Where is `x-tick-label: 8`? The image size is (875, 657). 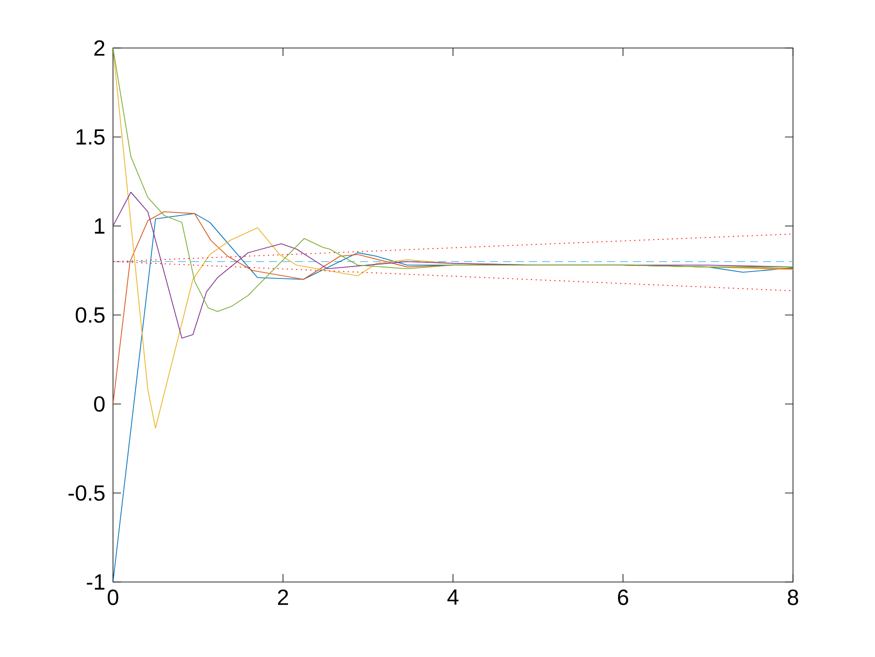
x-tick-label: 8 is located at coordinates (793, 598).